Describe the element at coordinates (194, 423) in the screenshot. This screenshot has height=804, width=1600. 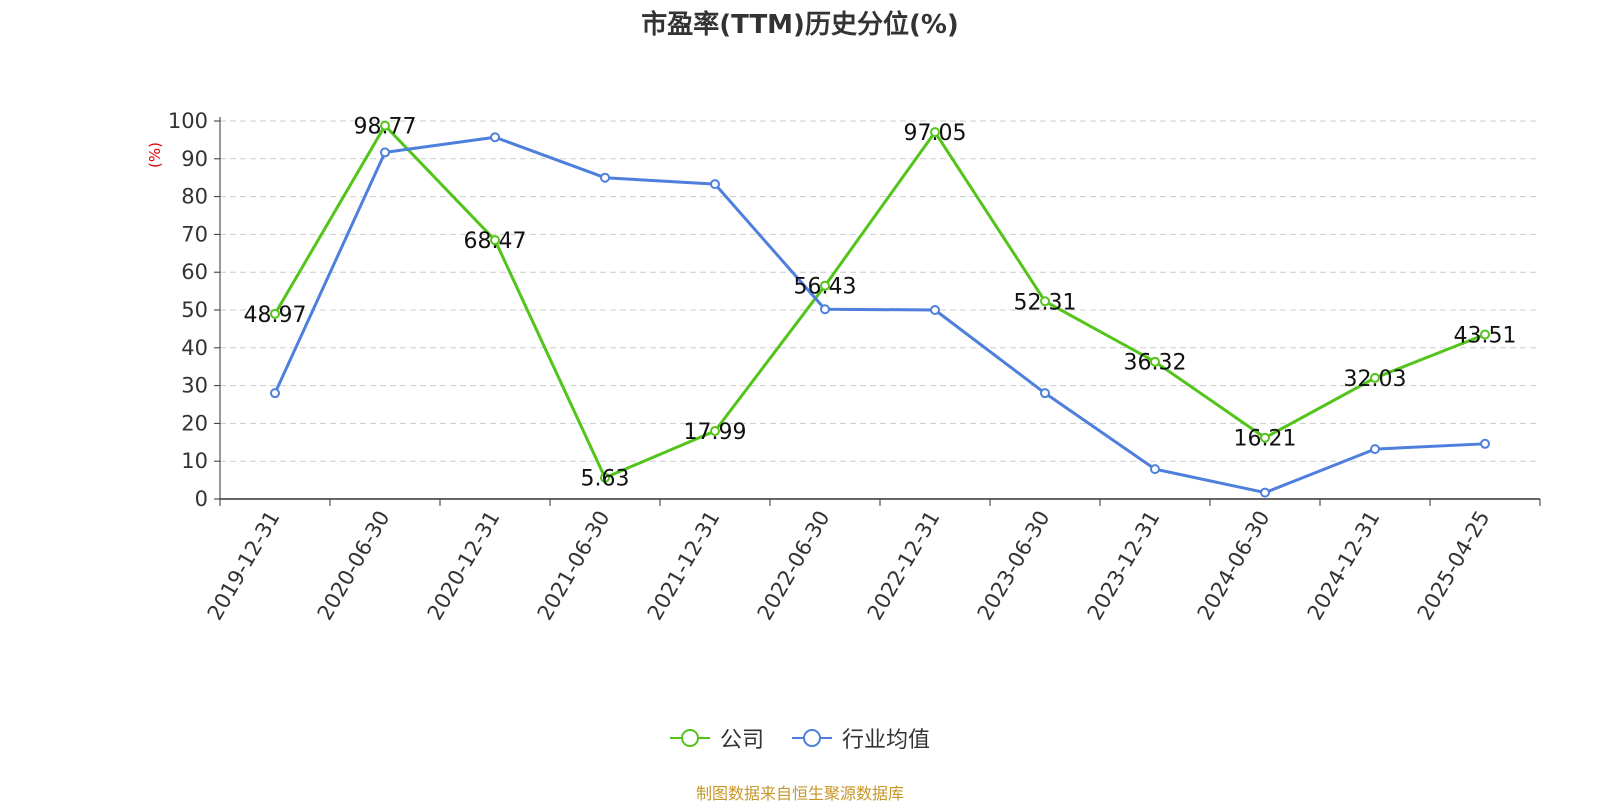
I see `y-tick-label: 20` at that location.